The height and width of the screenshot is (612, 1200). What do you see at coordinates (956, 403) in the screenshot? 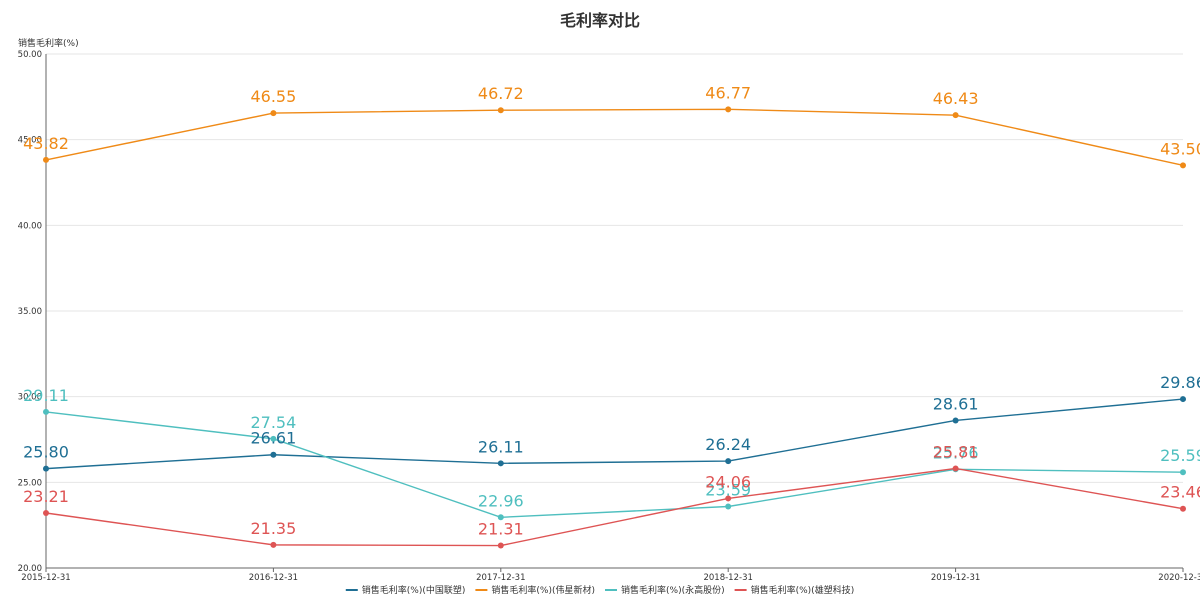
I see `data-label: 28.61` at bounding box center [956, 403].